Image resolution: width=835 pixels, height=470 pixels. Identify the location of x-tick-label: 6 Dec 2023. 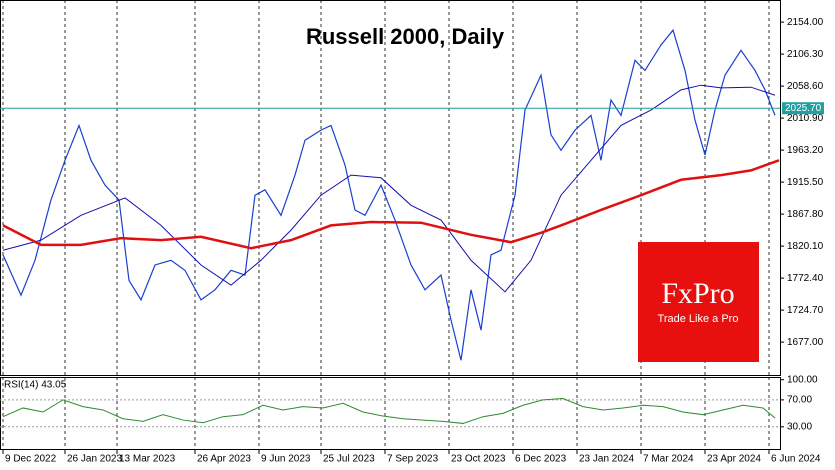
(541, 459).